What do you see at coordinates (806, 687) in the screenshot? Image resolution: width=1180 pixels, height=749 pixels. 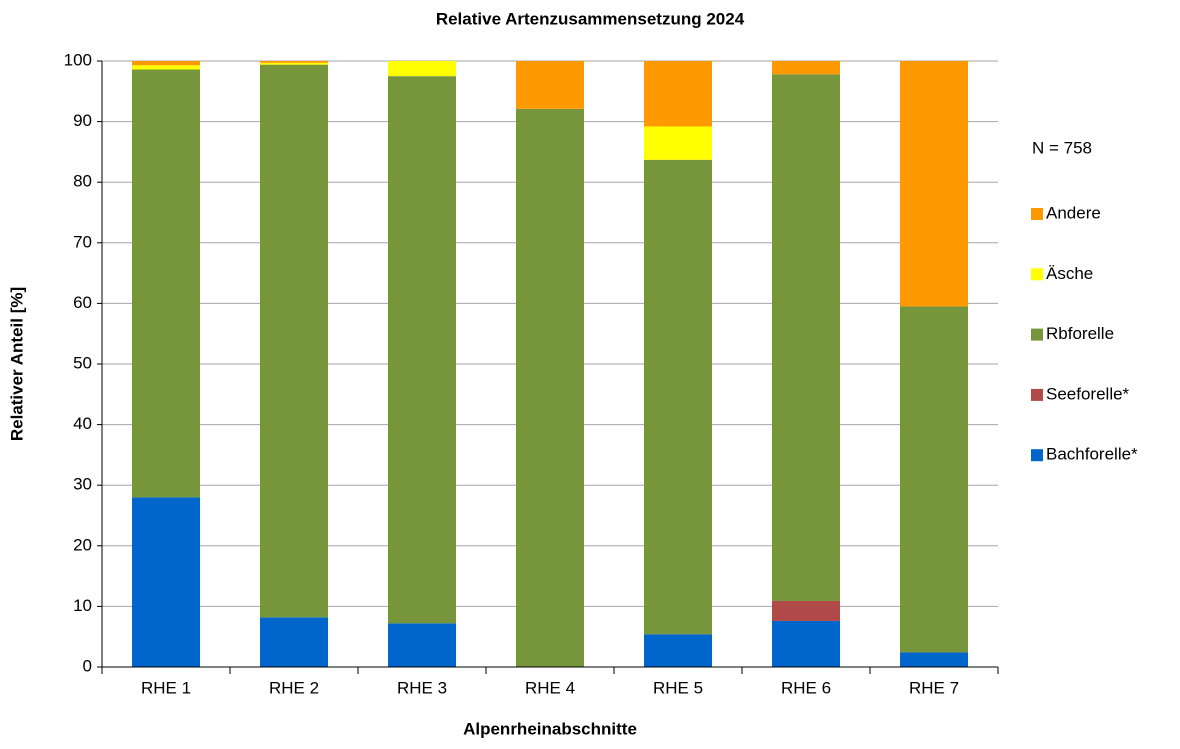 I see `x-tick-label: RHE 6` at bounding box center [806, 687].